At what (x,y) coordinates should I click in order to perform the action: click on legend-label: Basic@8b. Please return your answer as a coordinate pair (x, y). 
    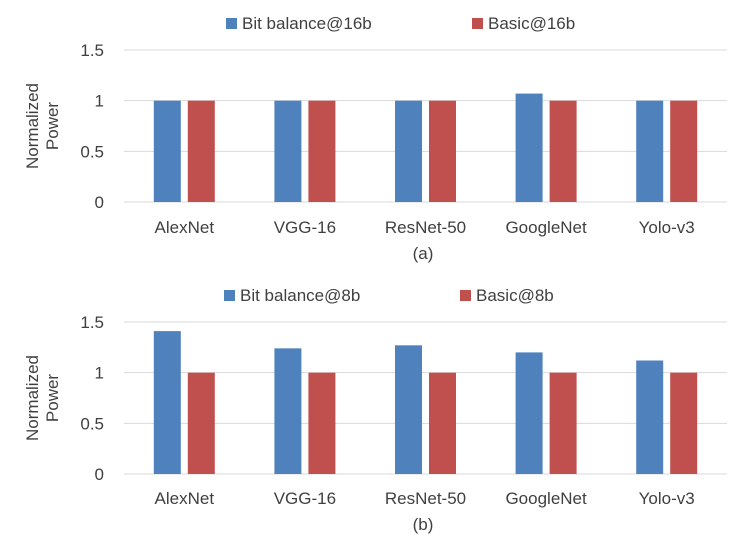
    Looking at the image, I should click on (515, 295).